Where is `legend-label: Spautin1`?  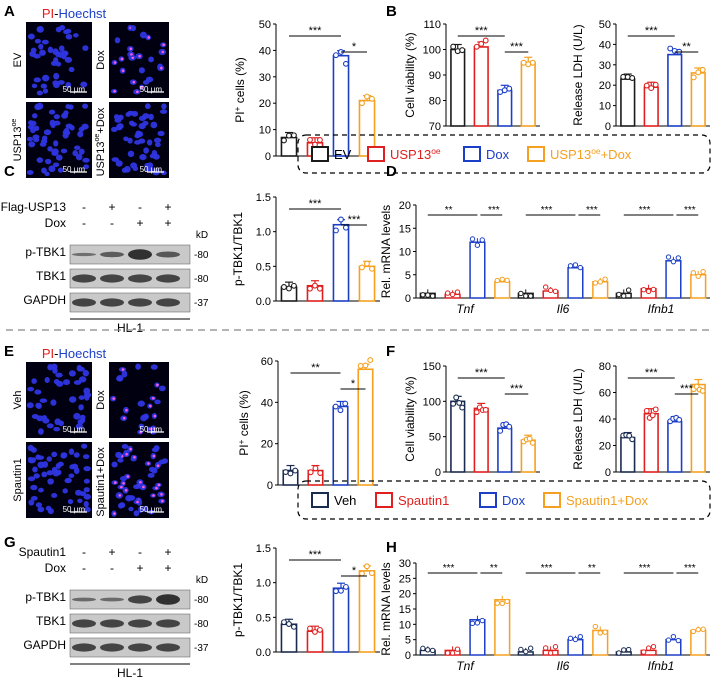 legend-label: Spautin1 is located at coordinates (423, 500).